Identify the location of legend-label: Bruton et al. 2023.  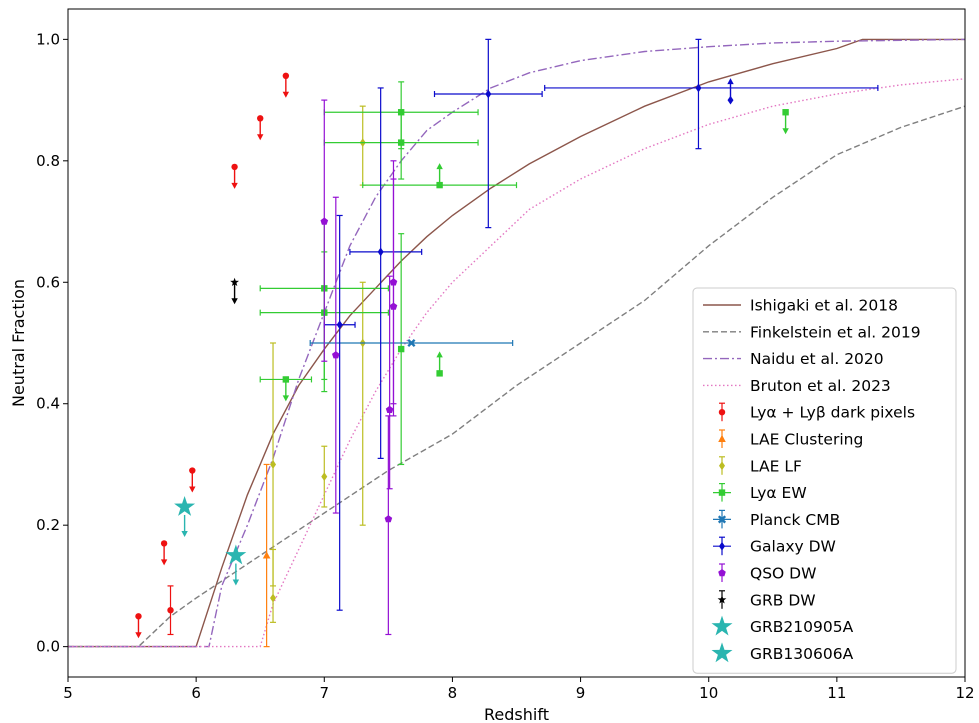
(820, 386).